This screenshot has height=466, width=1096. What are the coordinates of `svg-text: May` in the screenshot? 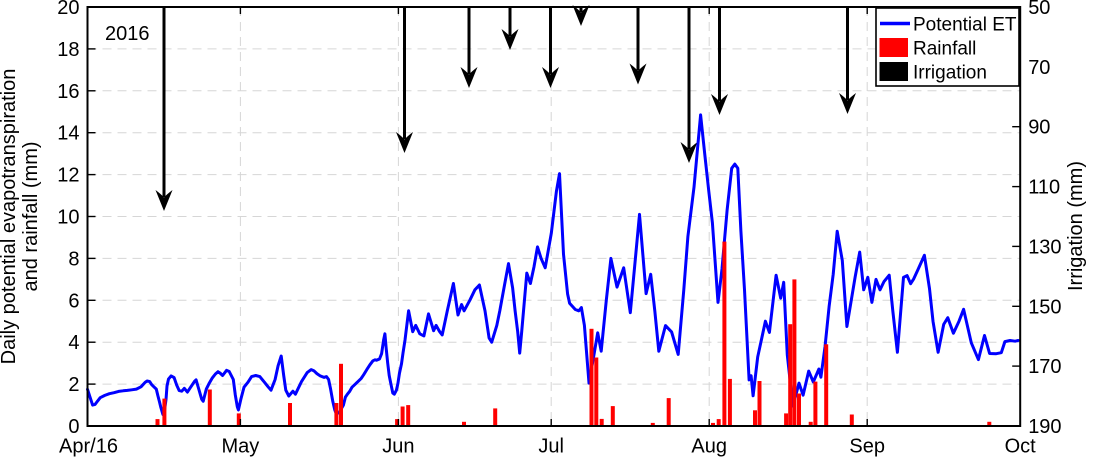 It's located at (241, 447).